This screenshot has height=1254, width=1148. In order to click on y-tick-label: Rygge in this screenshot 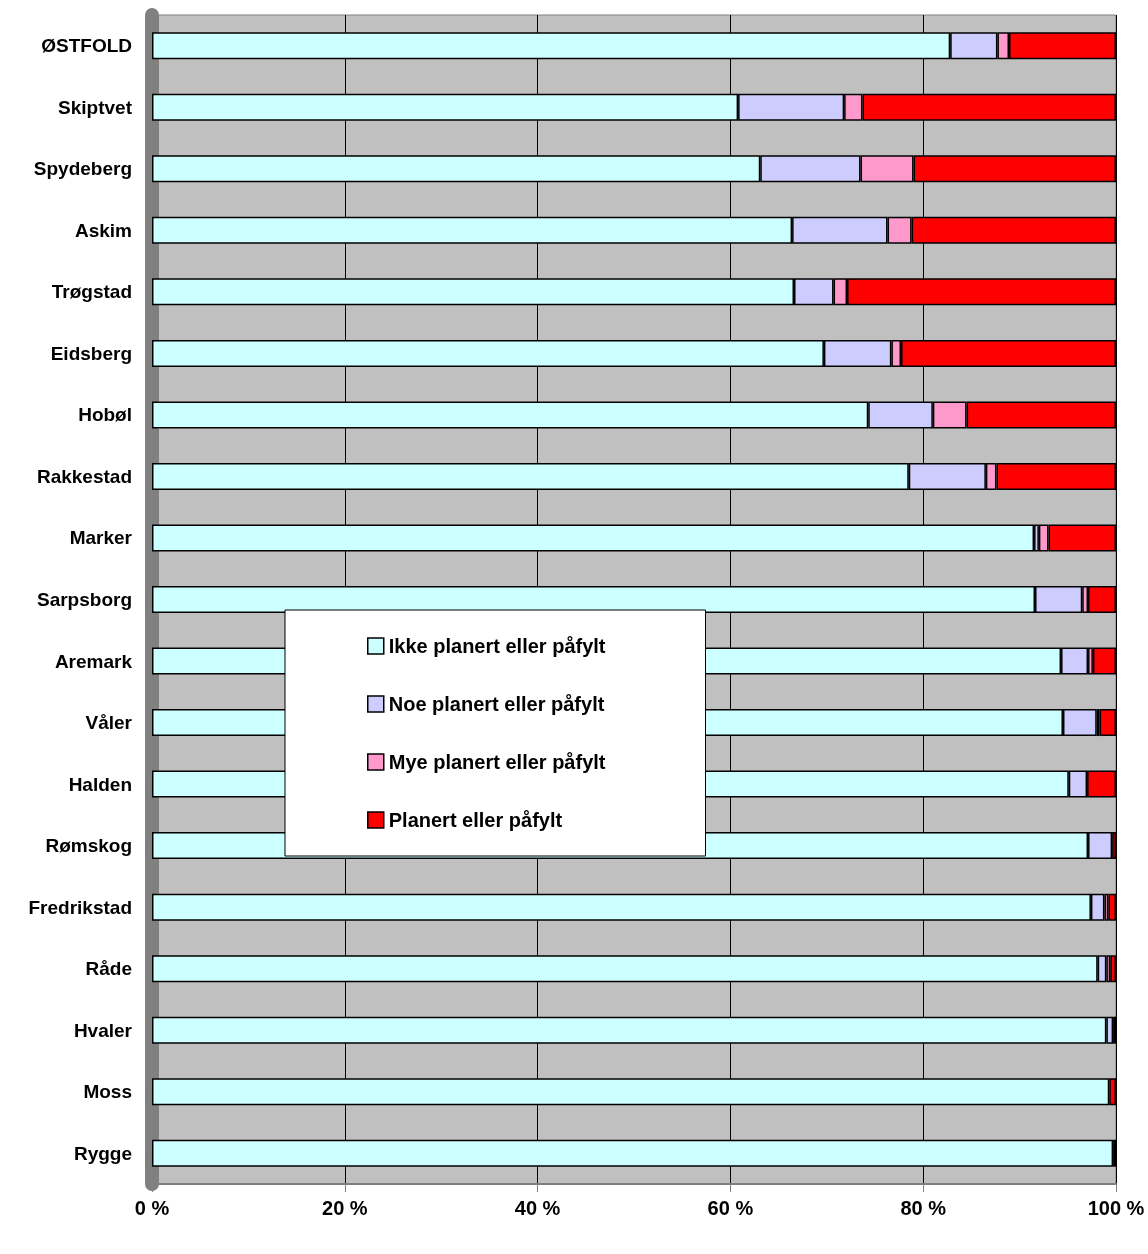, I will do `click(102, 1153)`.